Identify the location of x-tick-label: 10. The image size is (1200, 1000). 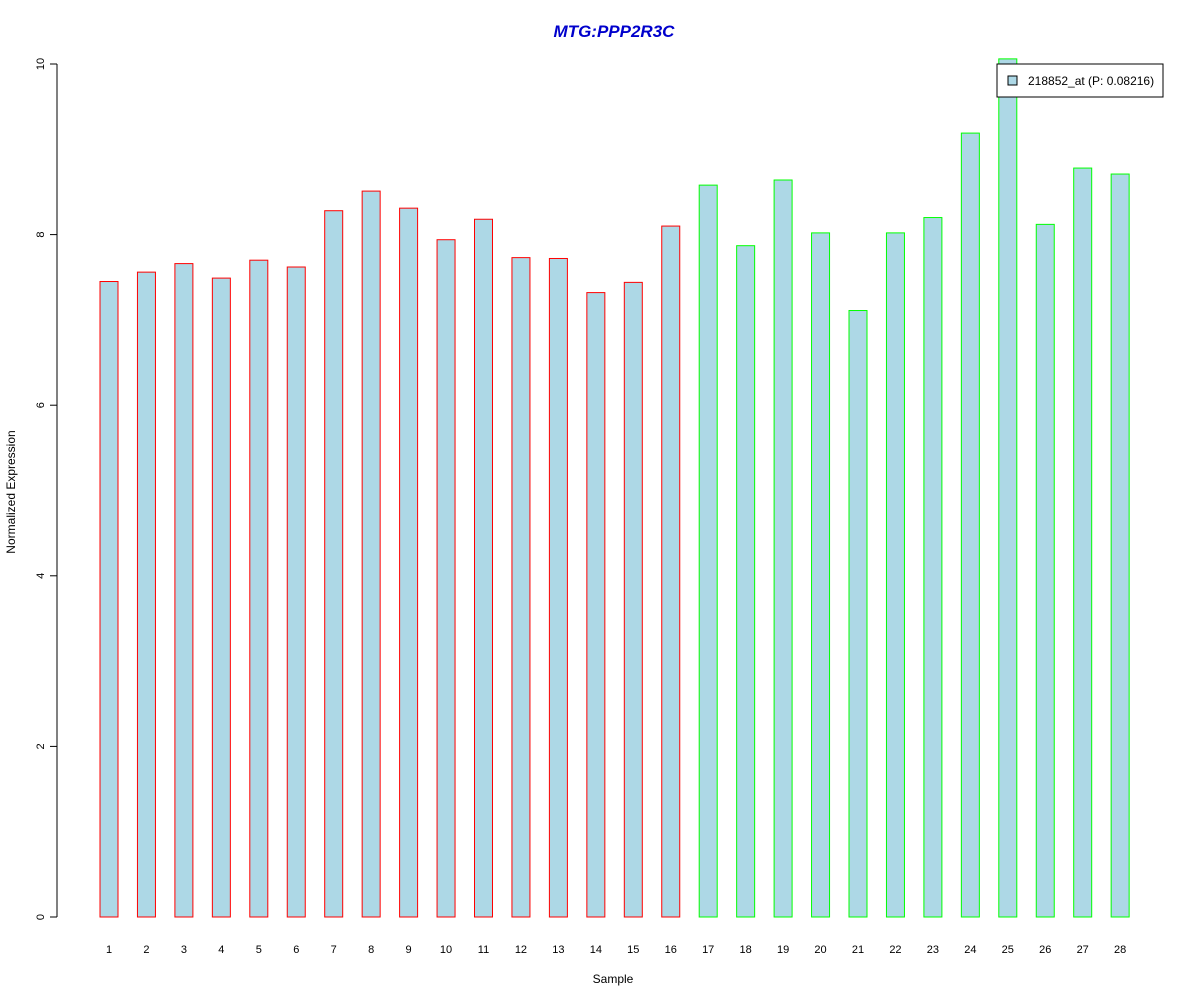
(446, 950).